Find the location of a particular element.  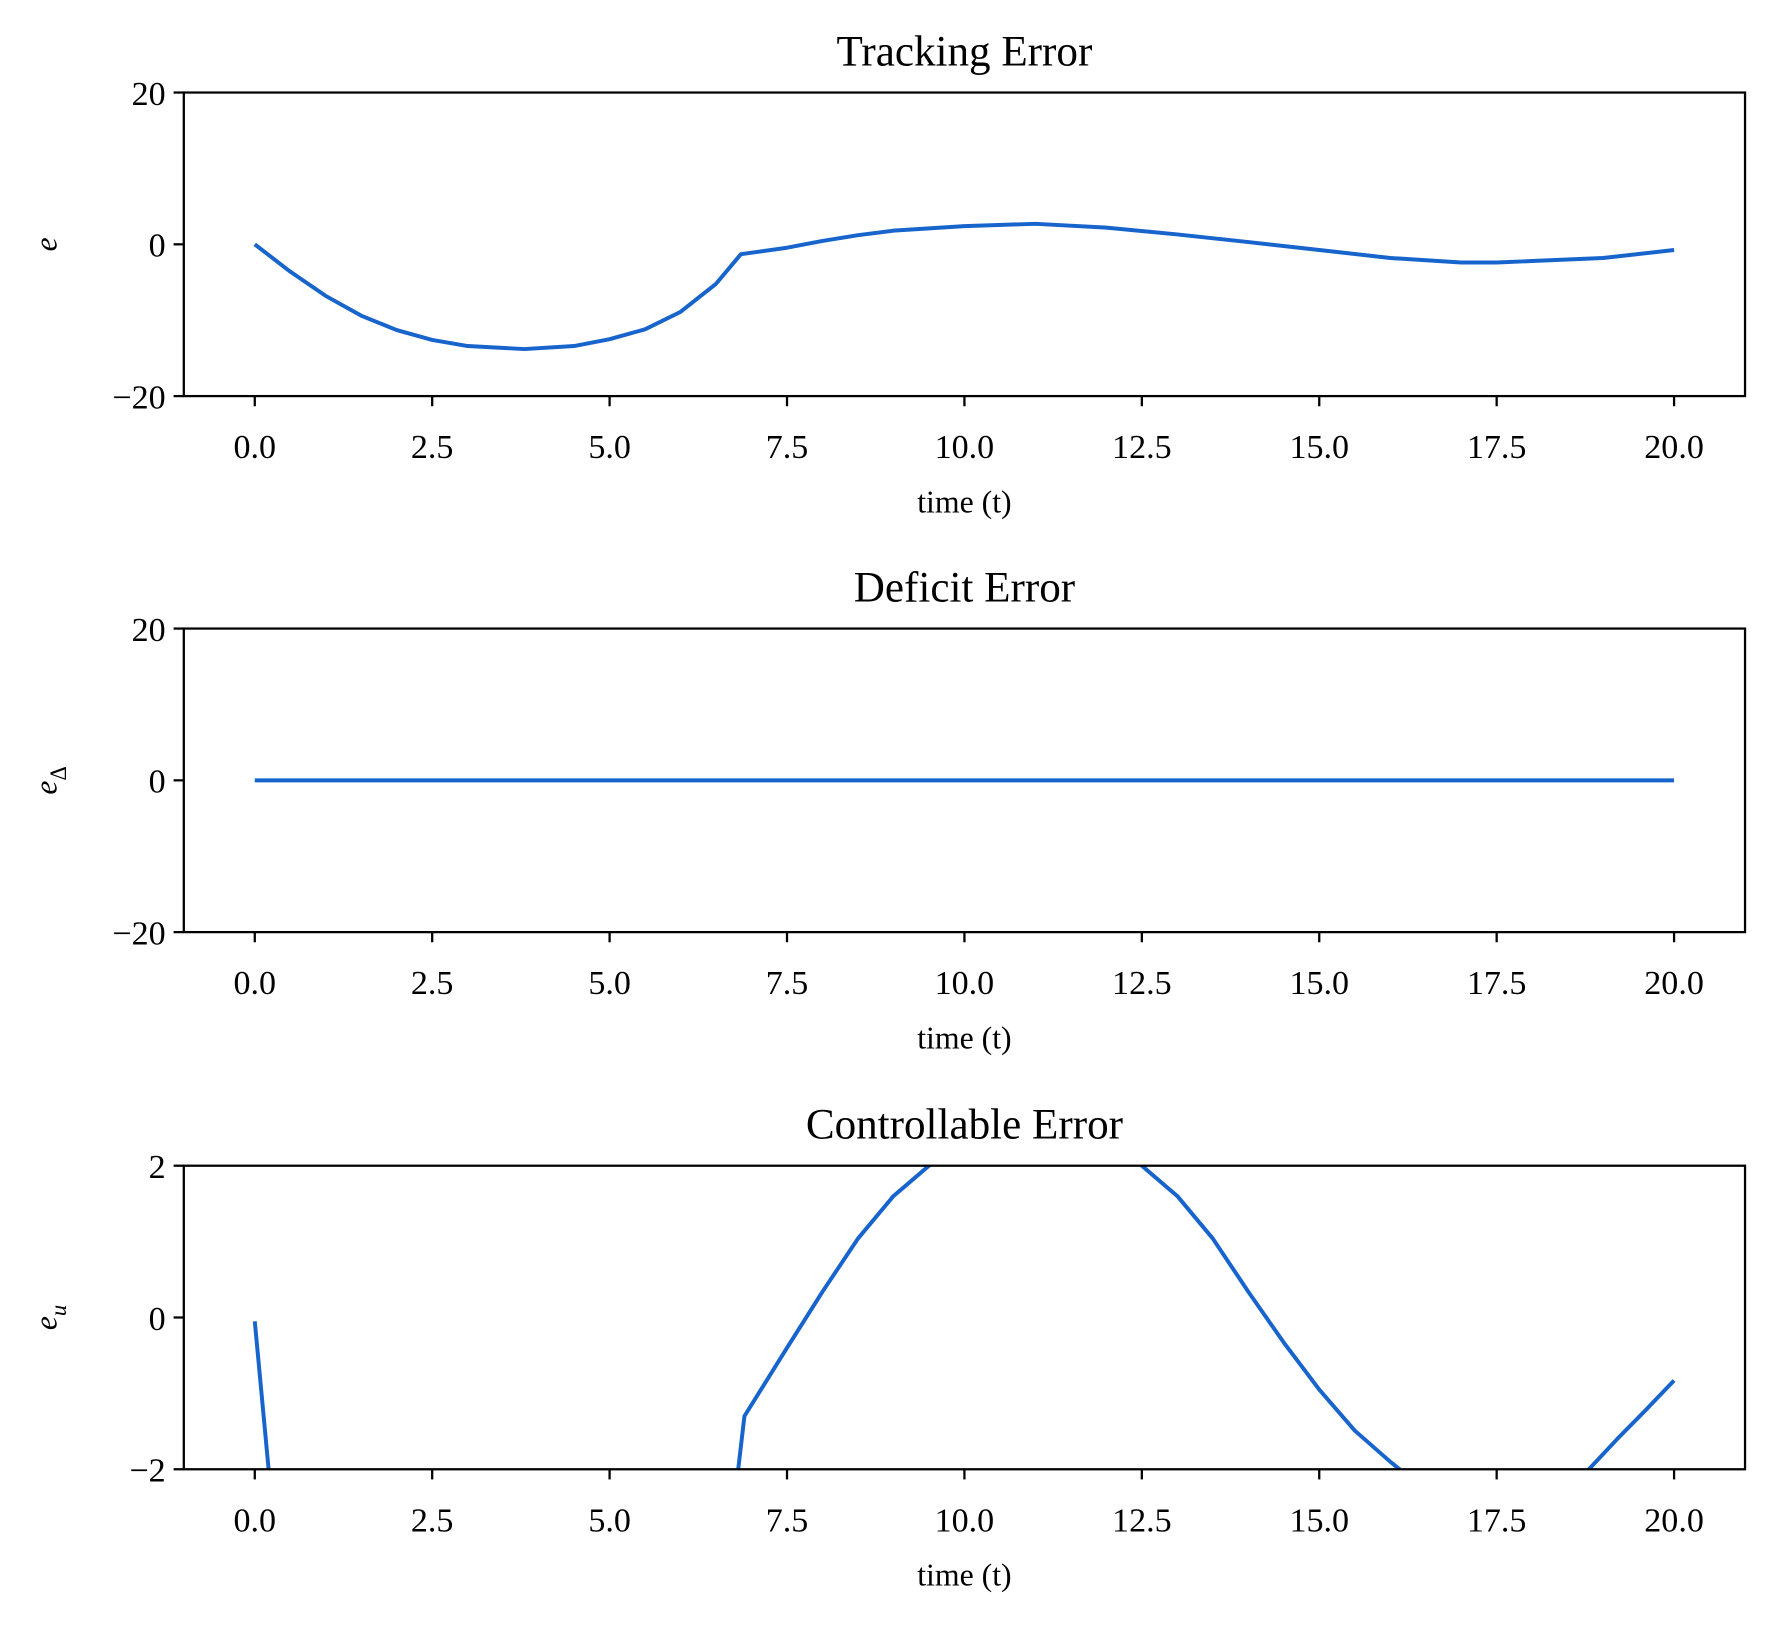

data-line is located at coordinates (964, 286).